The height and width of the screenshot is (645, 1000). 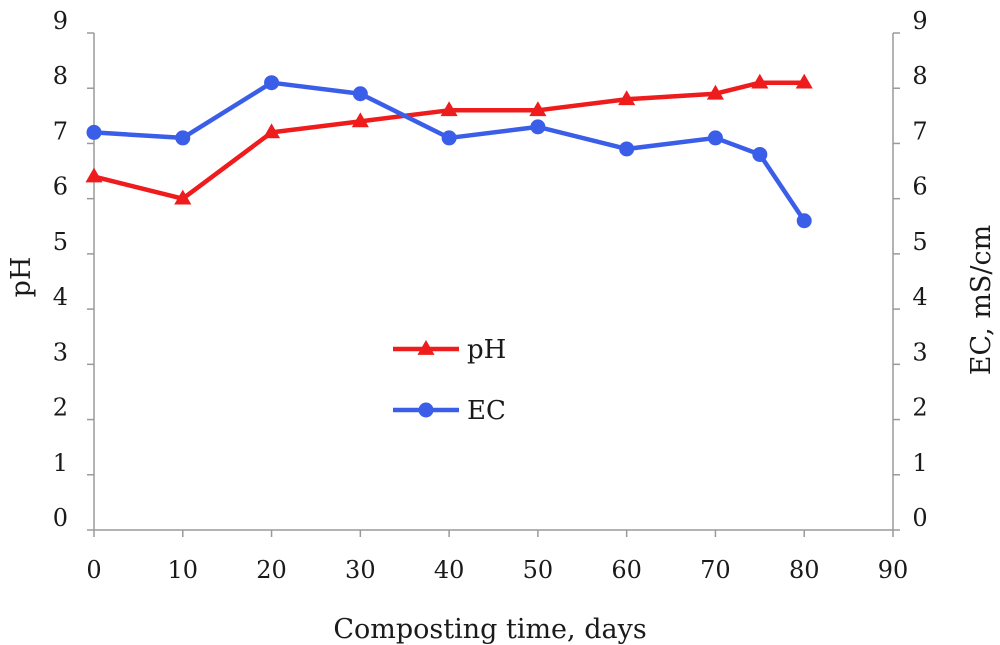 I want to click on x-axis-ticks: 0 10 20 30 40 50 60 70 80 90, so click(x=497, y=557).